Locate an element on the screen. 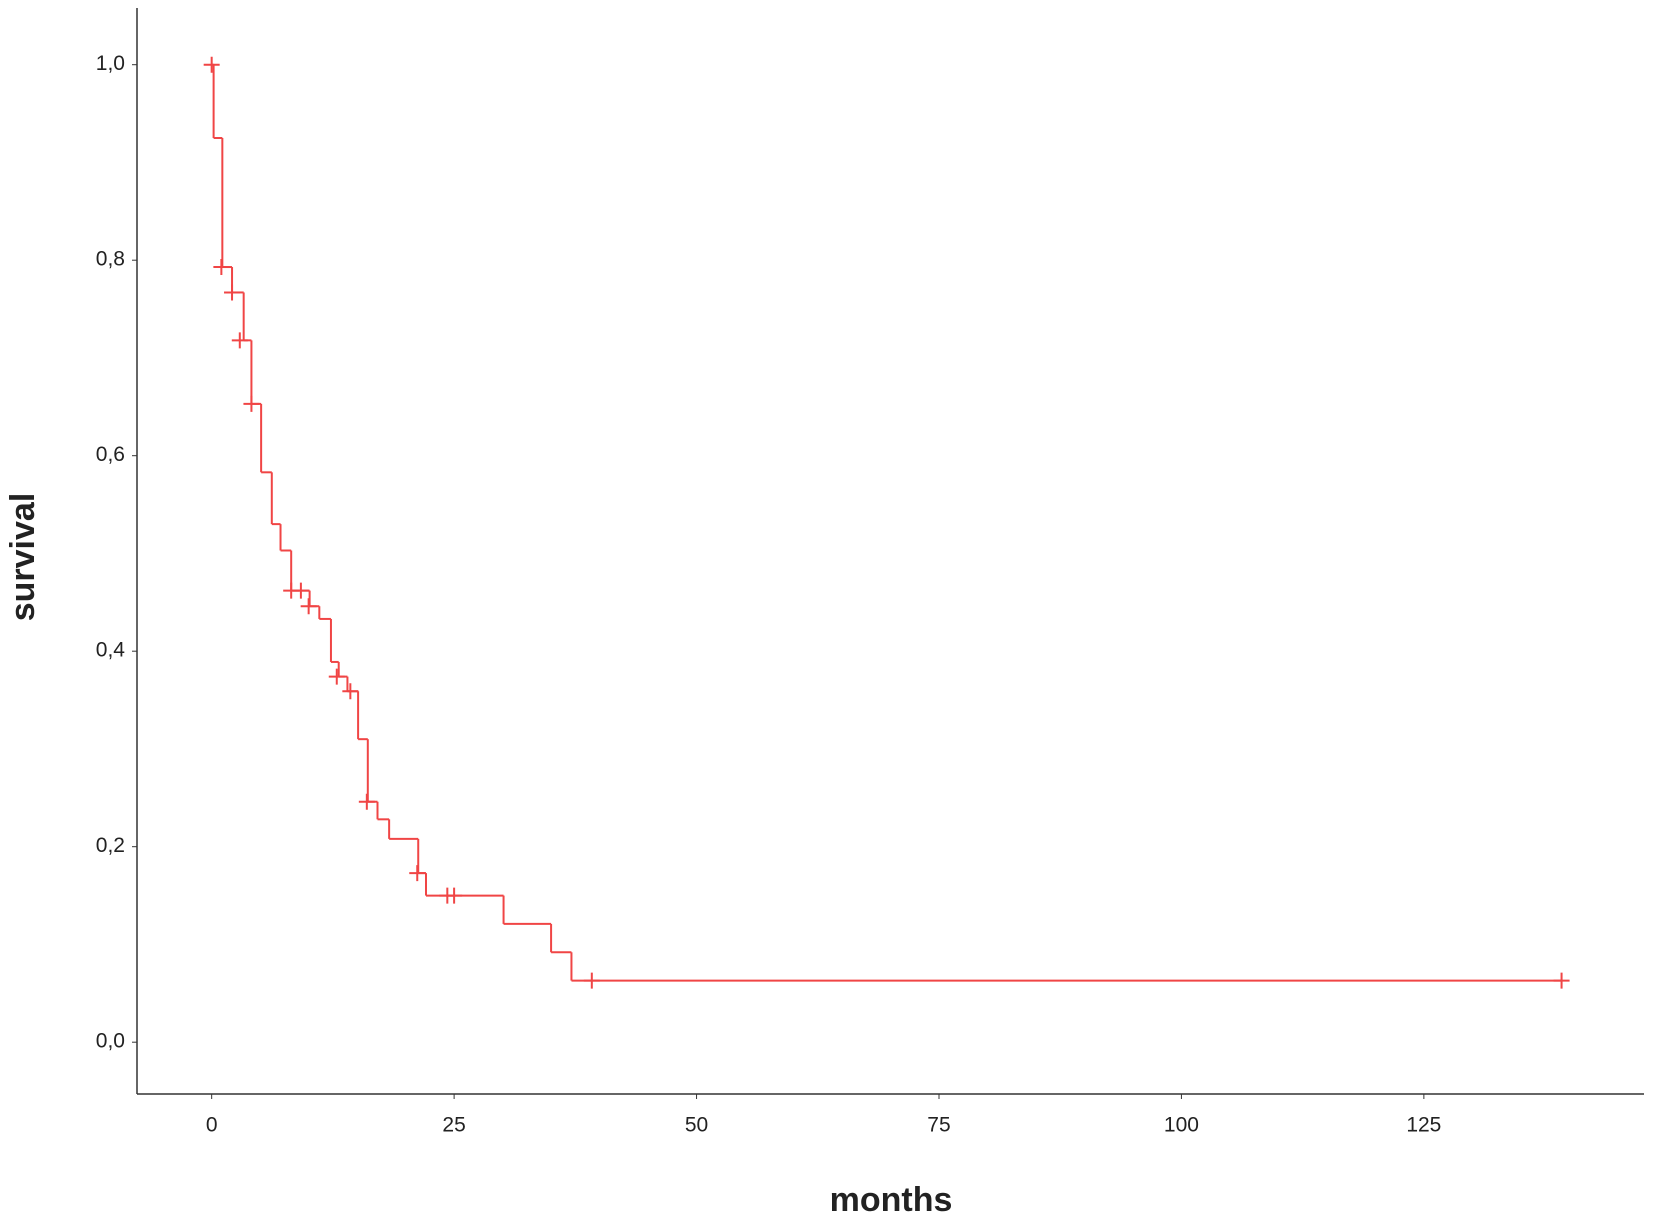 The image size is (1654, 1226). y-tick-label: 0,2 is located at coordinates (110, 845).